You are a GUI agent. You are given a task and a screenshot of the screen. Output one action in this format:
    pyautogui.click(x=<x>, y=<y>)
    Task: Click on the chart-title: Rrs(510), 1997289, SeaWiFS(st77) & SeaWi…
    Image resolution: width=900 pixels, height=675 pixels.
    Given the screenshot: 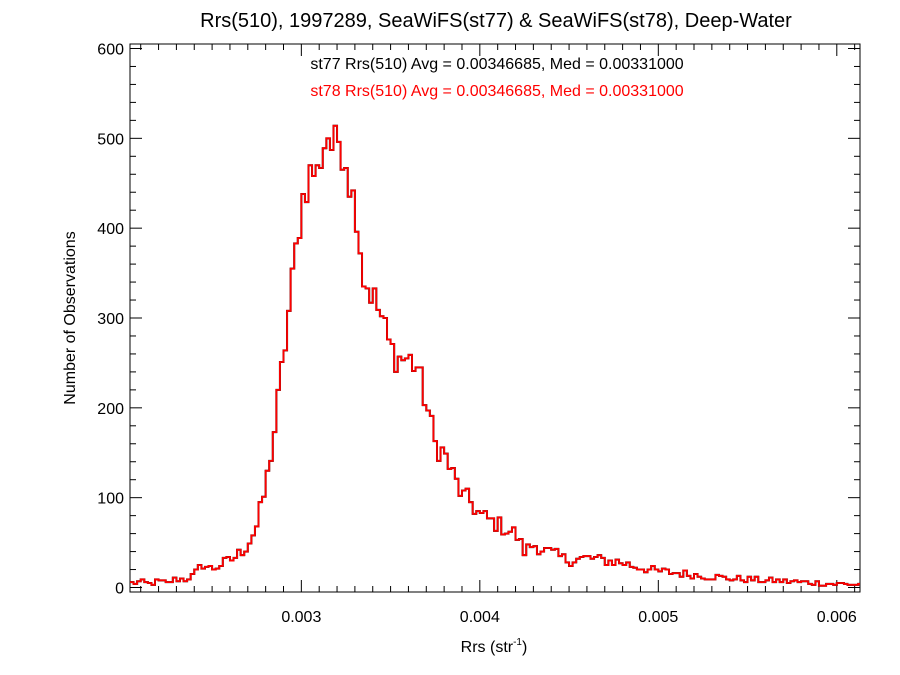 What is the action you would take?
    pyautogui.click(x=496, y=21)
    